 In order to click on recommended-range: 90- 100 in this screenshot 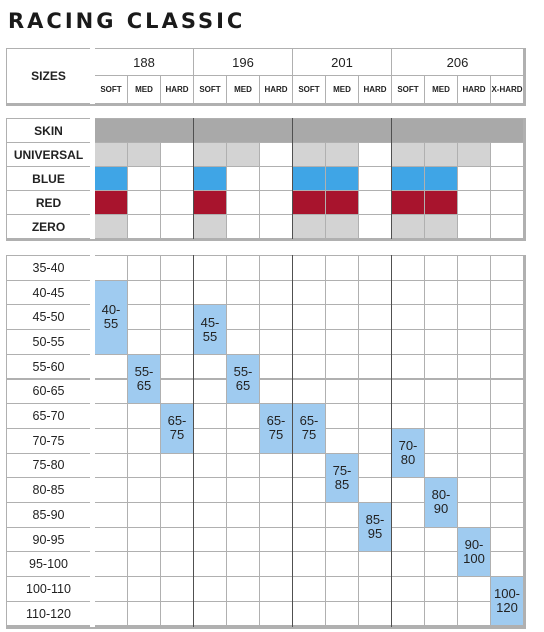, I will do `click(474, 552)`.